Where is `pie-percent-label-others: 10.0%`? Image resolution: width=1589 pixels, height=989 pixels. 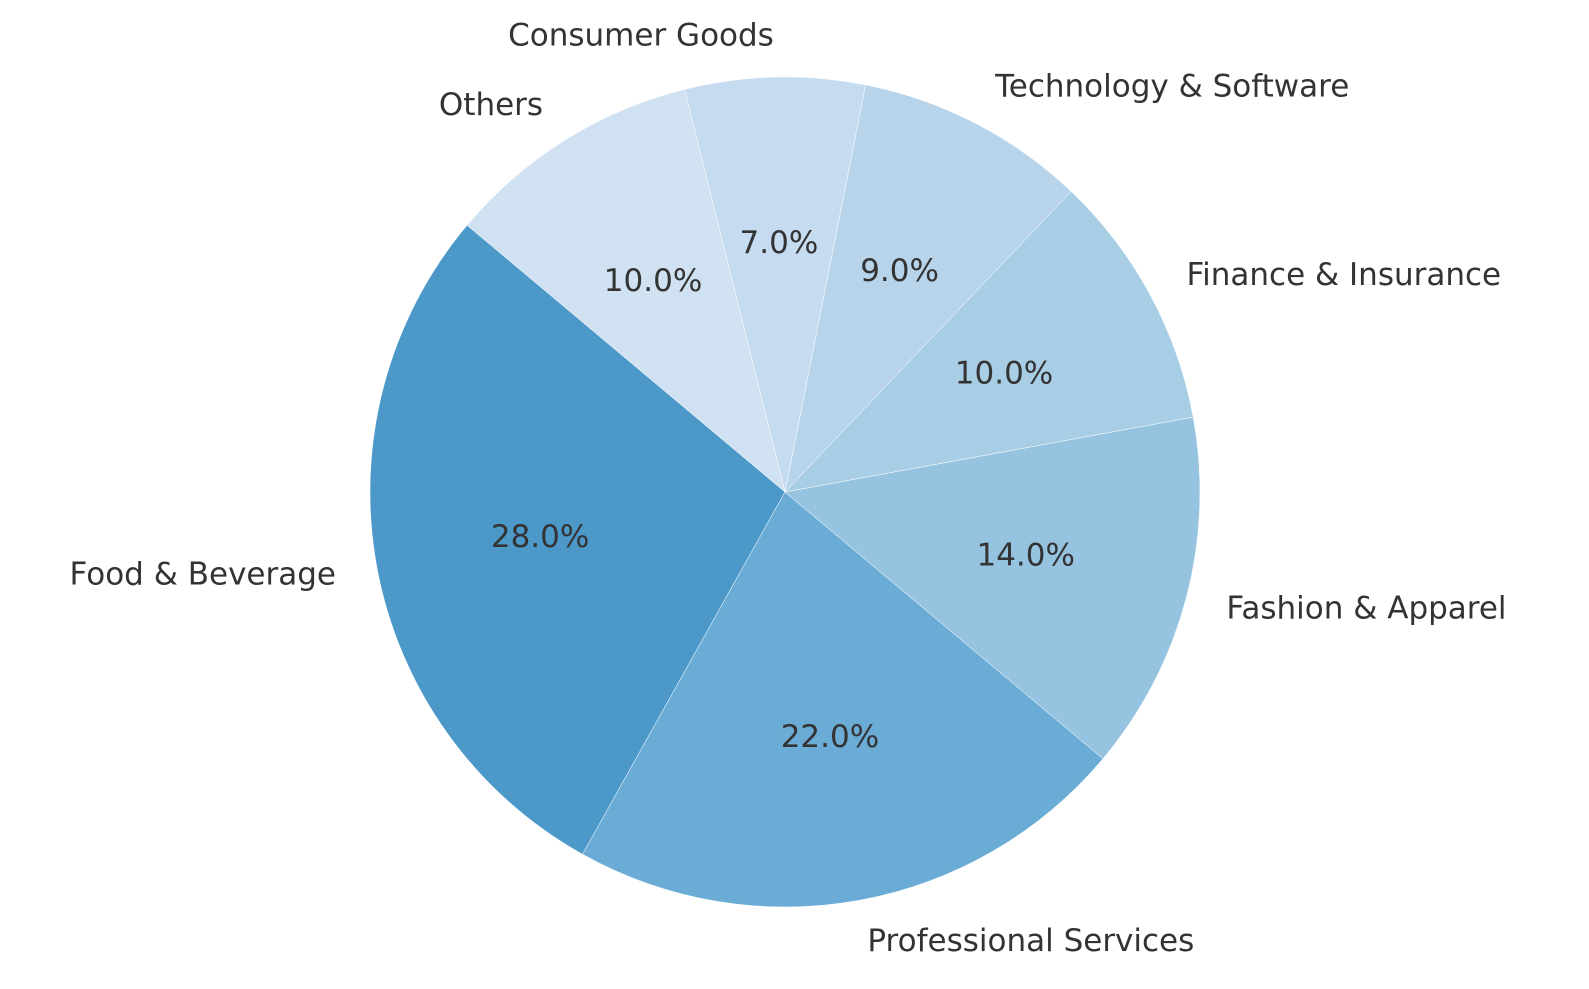 pie-percent-label-others: 10.0% is located at coordinates (653, 281).